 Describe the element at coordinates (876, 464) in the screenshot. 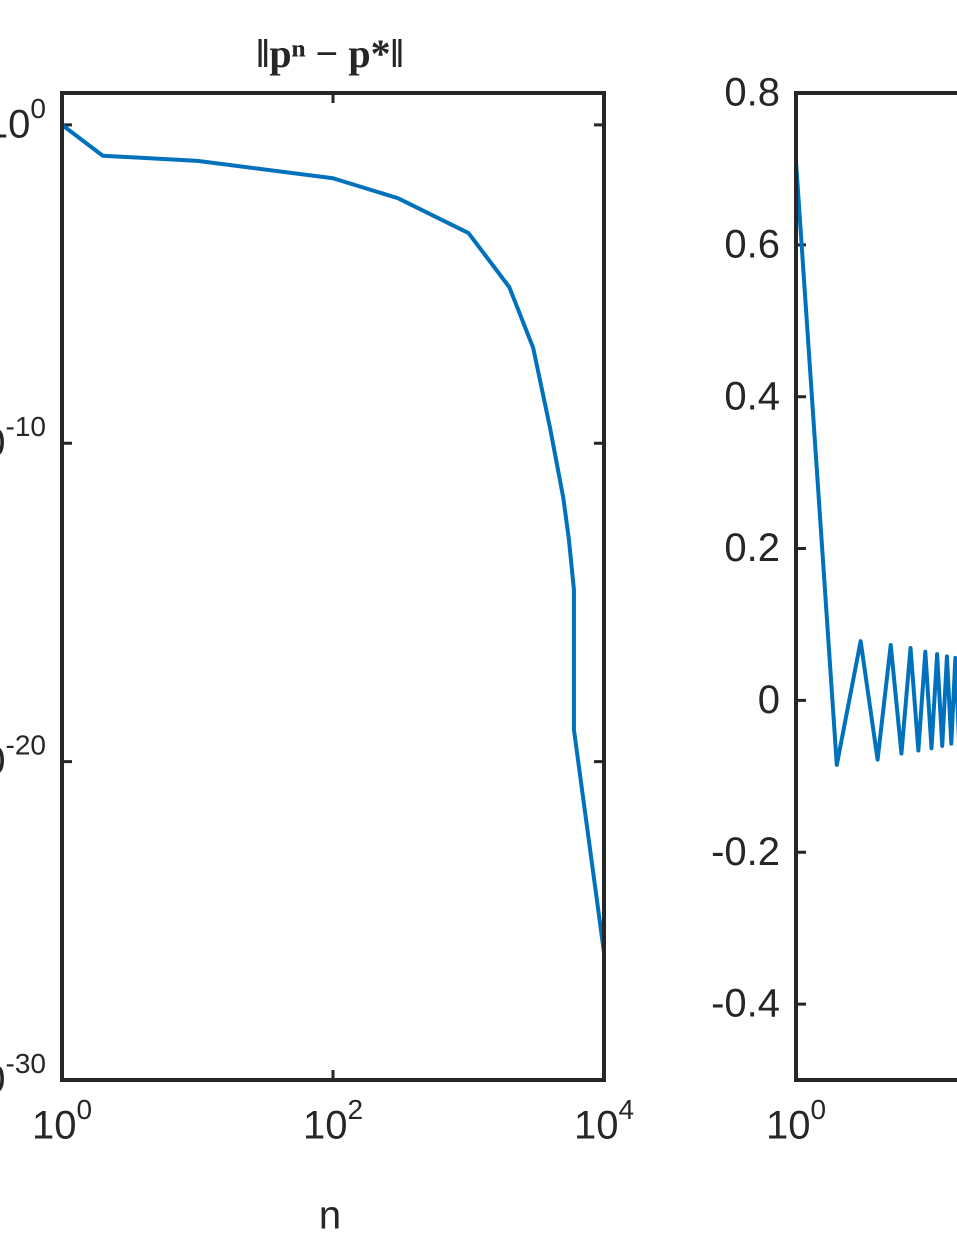

I see `data-line` at that location.